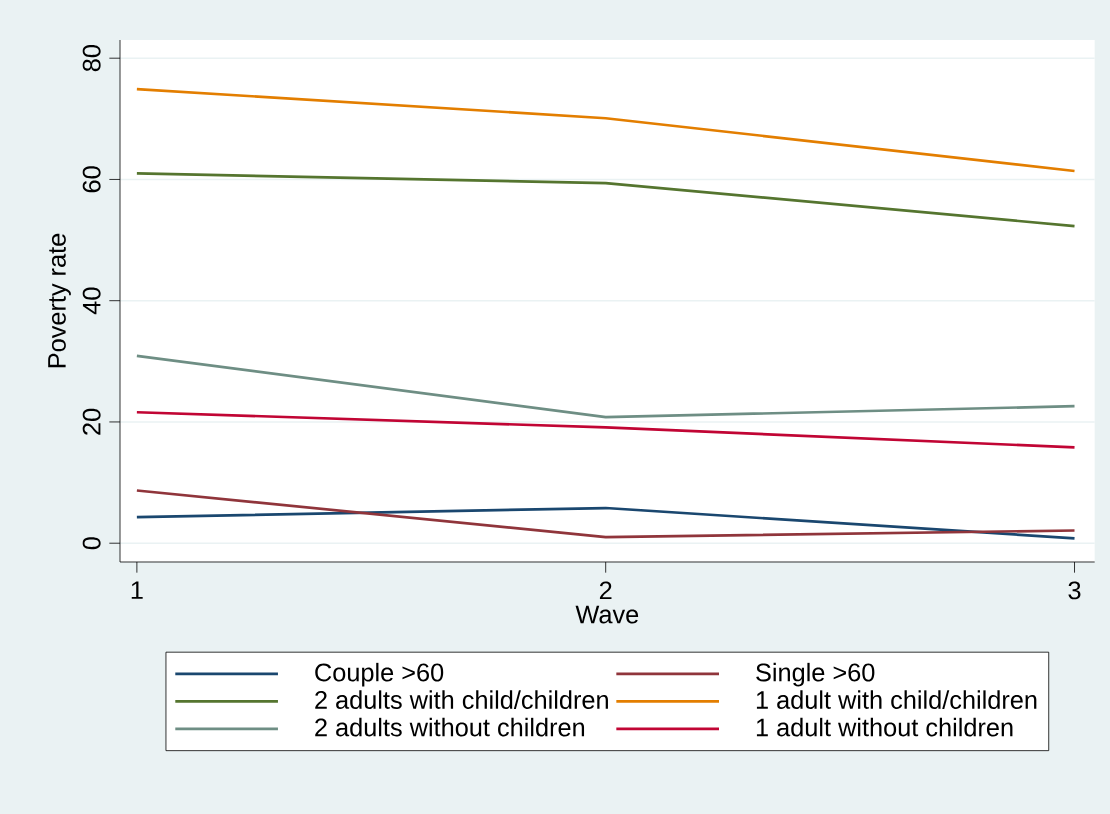 The height and width of the screenshot is (814, 1110). What do you see at coordinates (461, 699) in the screenshot?
I see `legend-label: 2 adults with child/children` at bounding box center [461, 699].